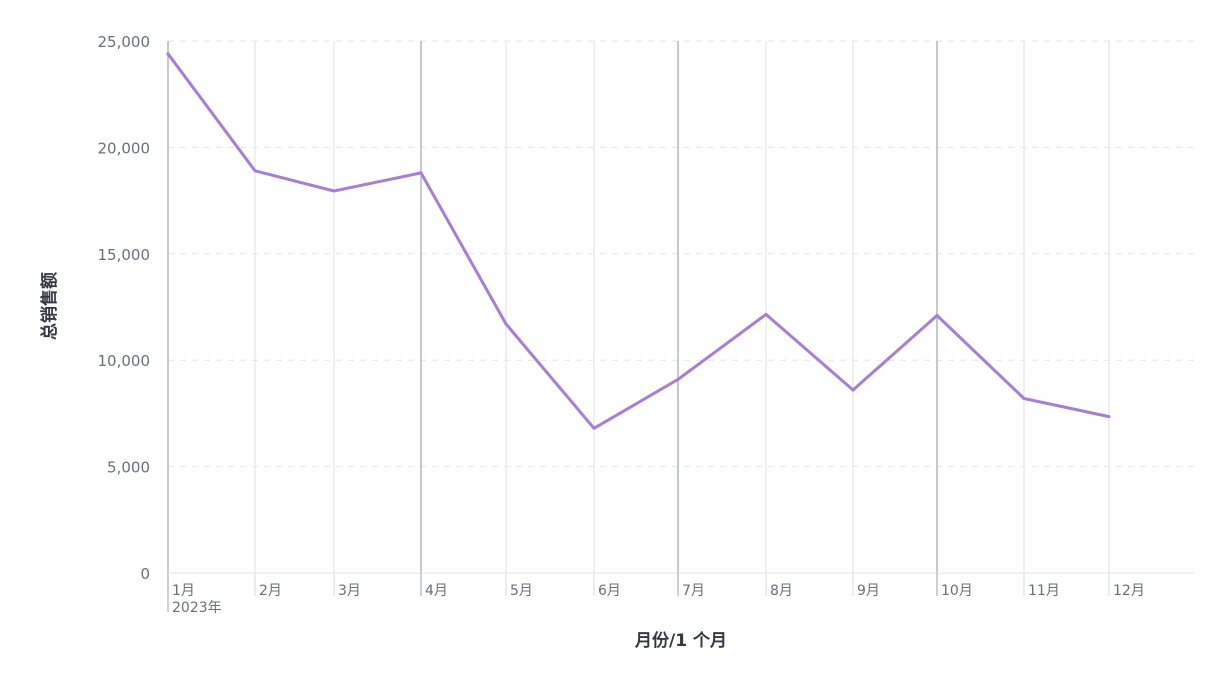 The height and width of the screenshot is (688, 1228). Describe the element at coordinates (124, 148) in the screenshot. I see `y-tick-label: 20,000` at that location.